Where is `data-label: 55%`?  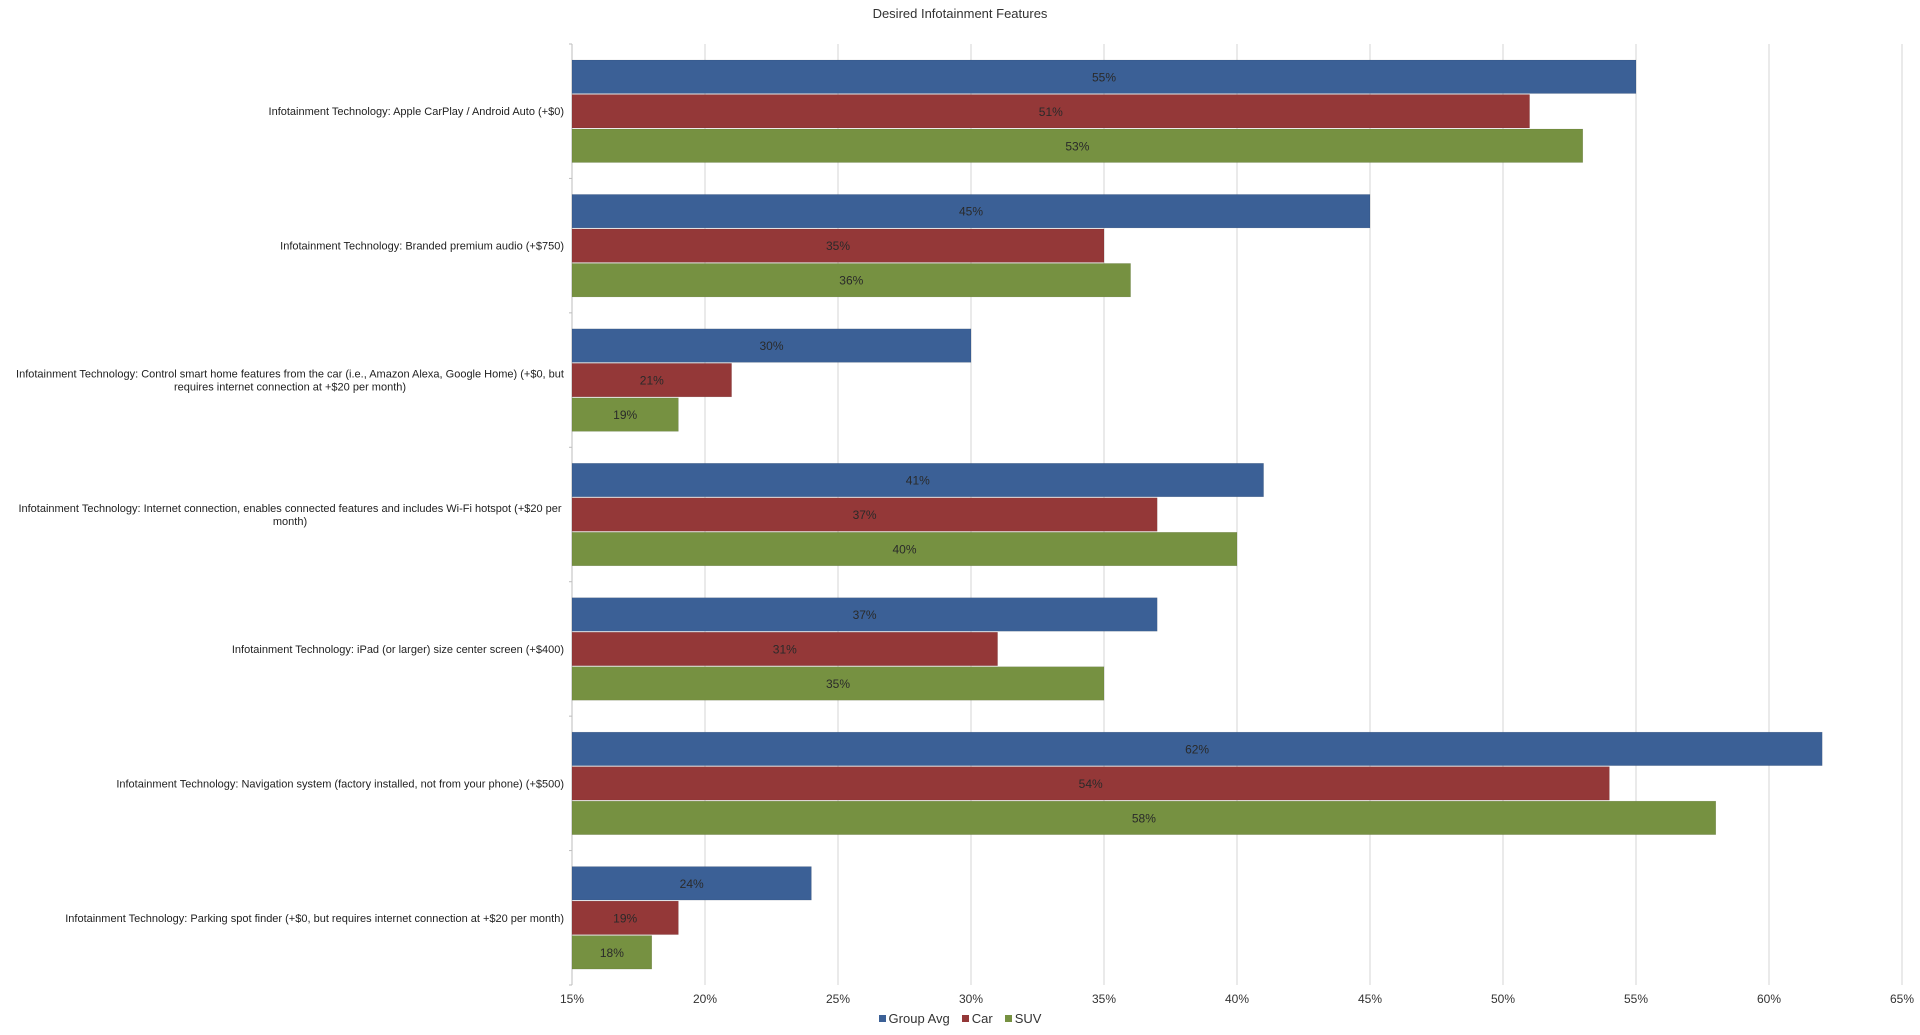 data-label: 55% is located at coordinates (1104, 77).